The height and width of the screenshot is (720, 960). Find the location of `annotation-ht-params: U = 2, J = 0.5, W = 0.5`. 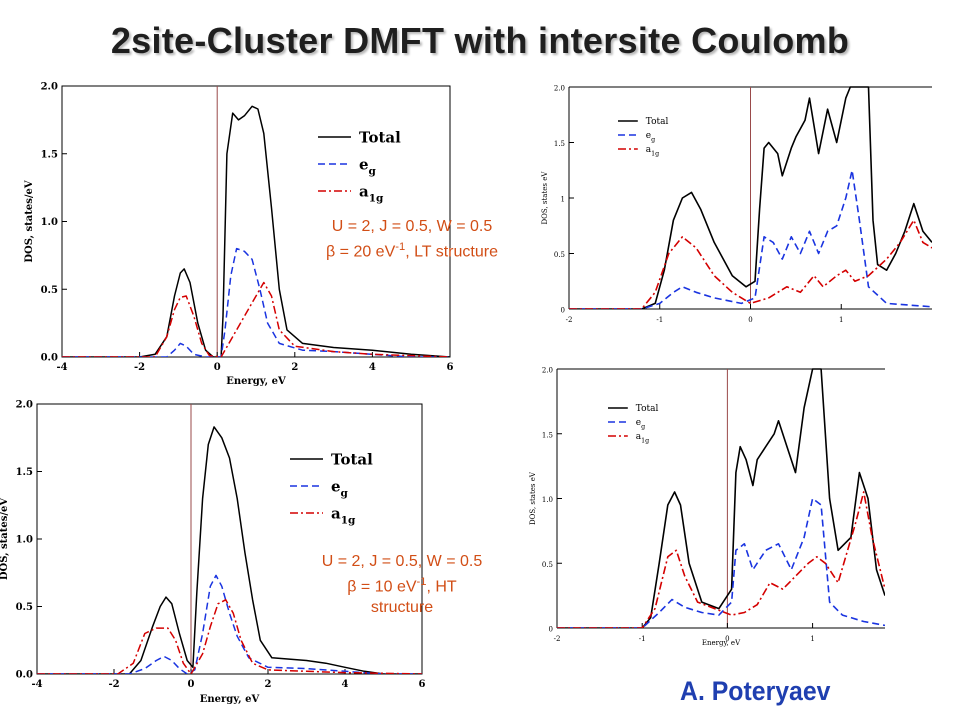

annotation-ht-params: U = 2, J = 0.5, W = 0.5 is located at coordinates (402, 561).